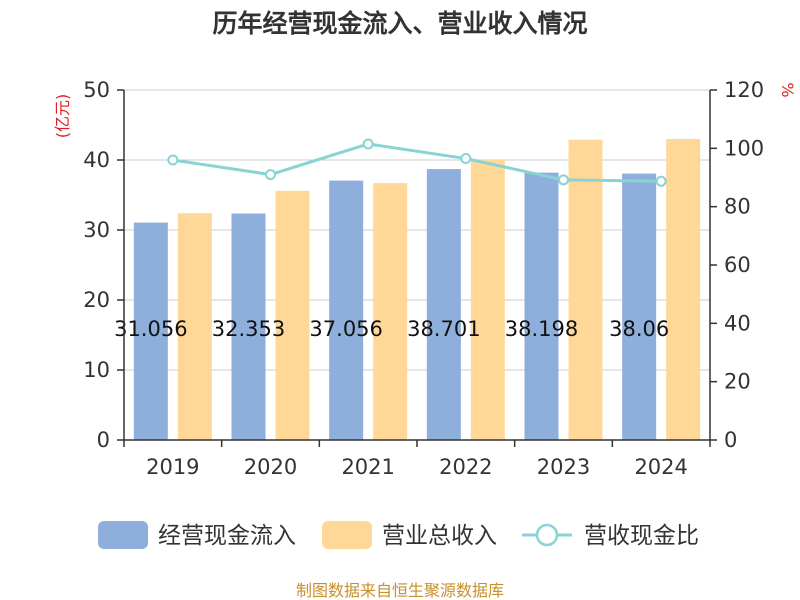  What do you see at coordinates (96, 230) in the screenshot?
I see `y-left-tick-label: 30` at bounding box center [96, 230].